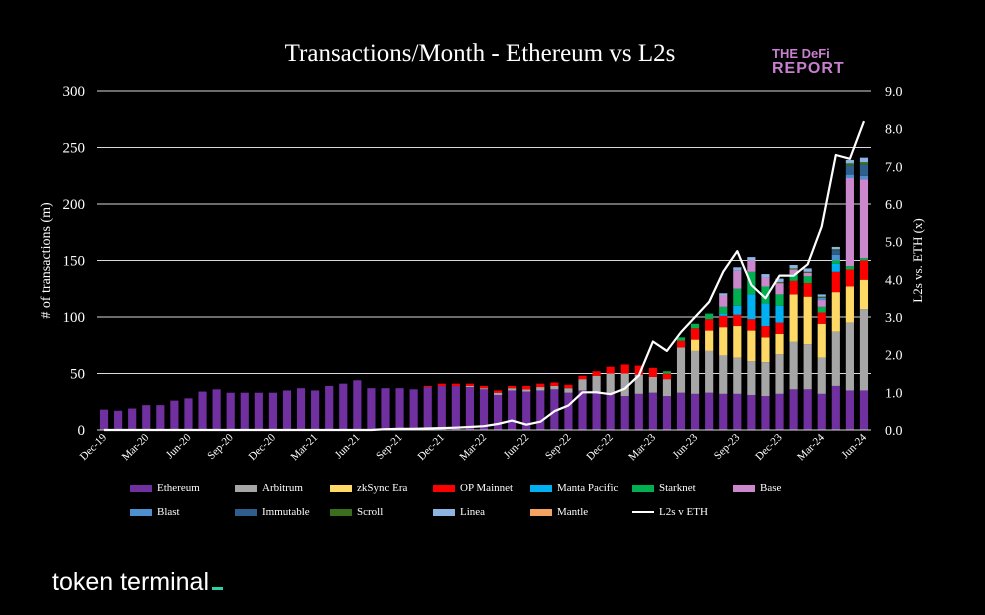  What do you see at coordinates (849, 170) in the screenshot?
I see `bar-immutable` at bounding box center [849, 170].